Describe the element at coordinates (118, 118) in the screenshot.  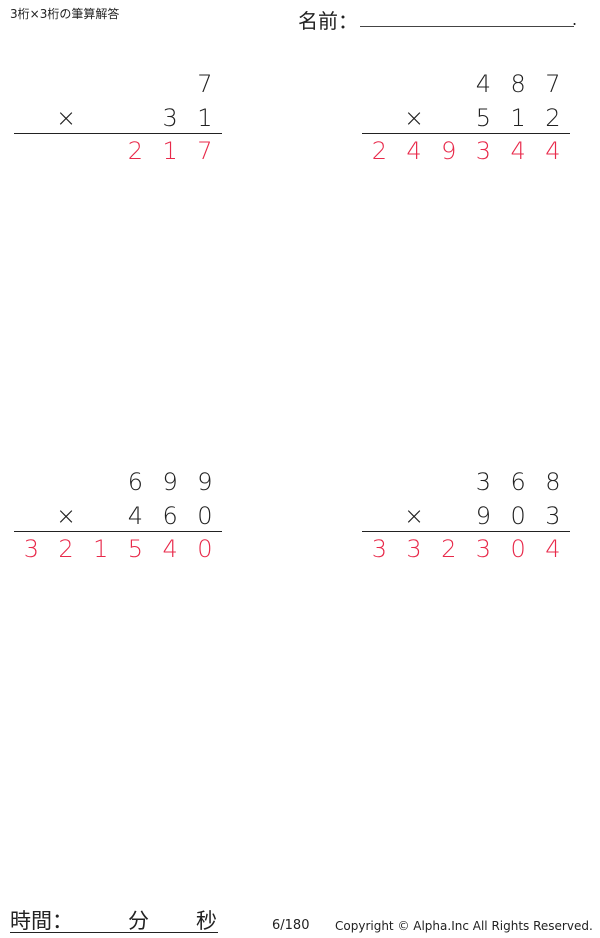
I see `multiplier: 3 1 ×` at that location.